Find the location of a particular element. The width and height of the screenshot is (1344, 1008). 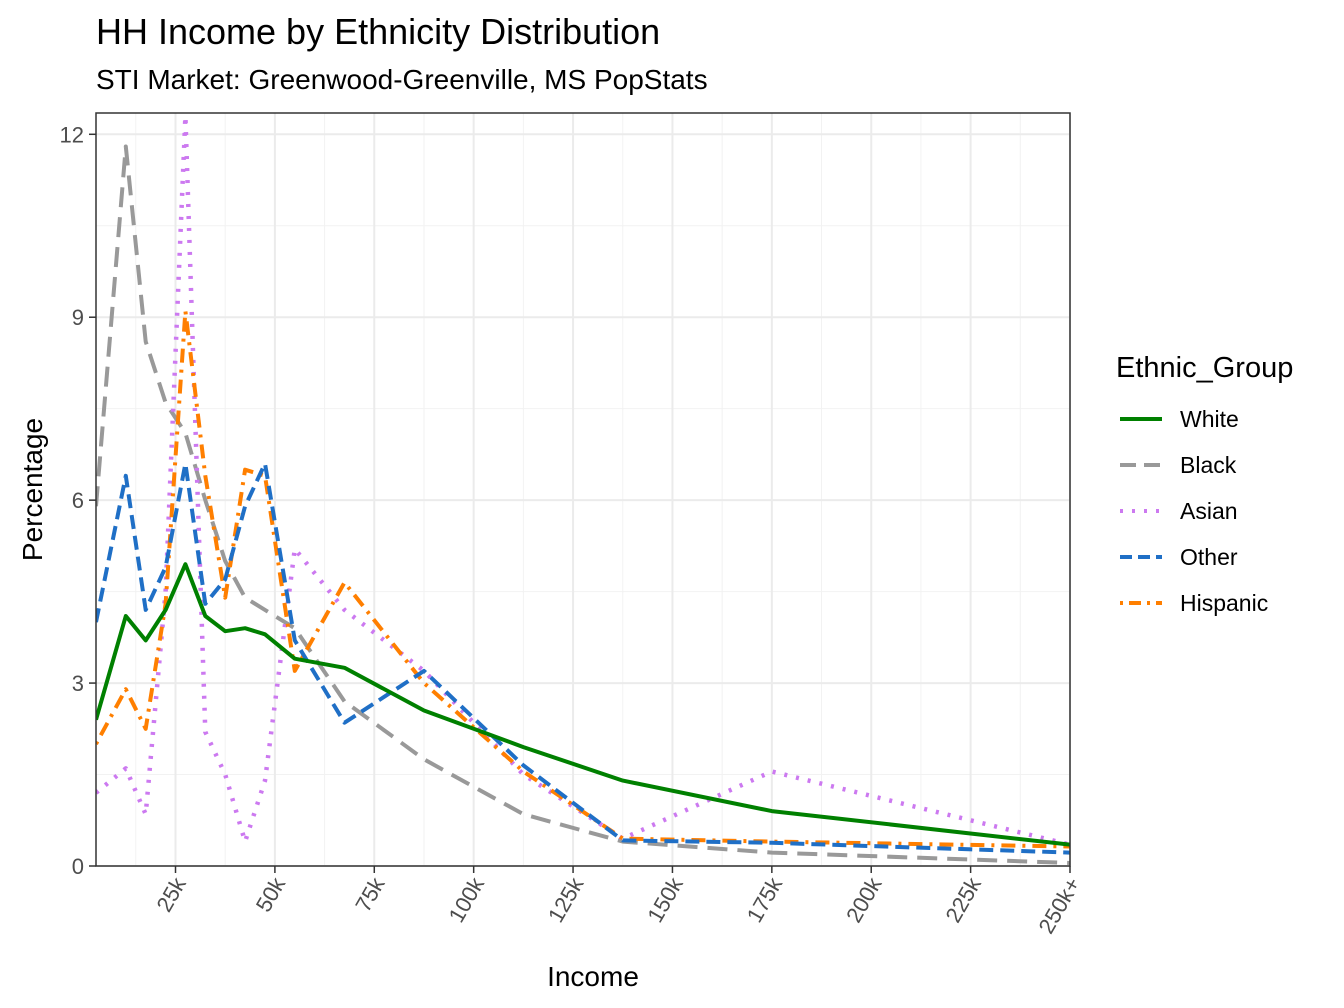

y-tick-label: 12 is located at coordinates (72, 134).